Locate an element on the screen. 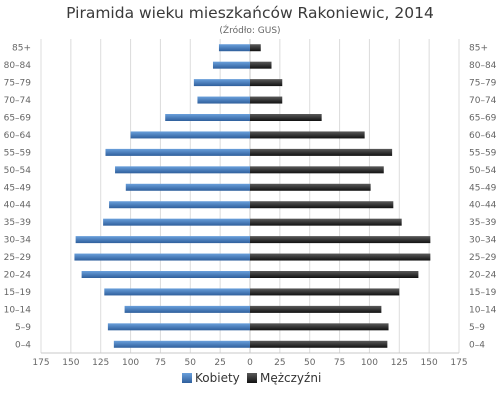 This screenshot has width=500, height=400. category-label-left: 10–14 is located at coordinates (18, 310).